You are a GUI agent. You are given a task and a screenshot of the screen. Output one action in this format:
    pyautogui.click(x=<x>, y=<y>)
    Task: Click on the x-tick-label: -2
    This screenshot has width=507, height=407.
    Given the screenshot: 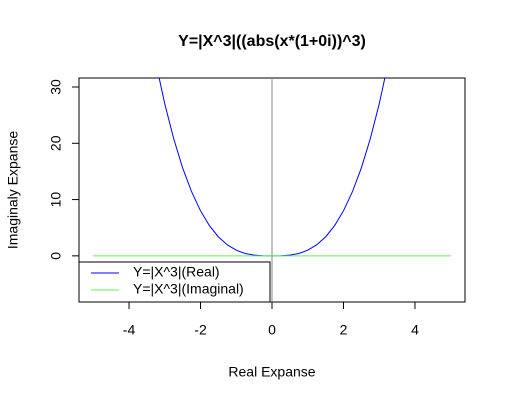 What is the action you would take?
    pyautogui.click(x=200, y=330)
    